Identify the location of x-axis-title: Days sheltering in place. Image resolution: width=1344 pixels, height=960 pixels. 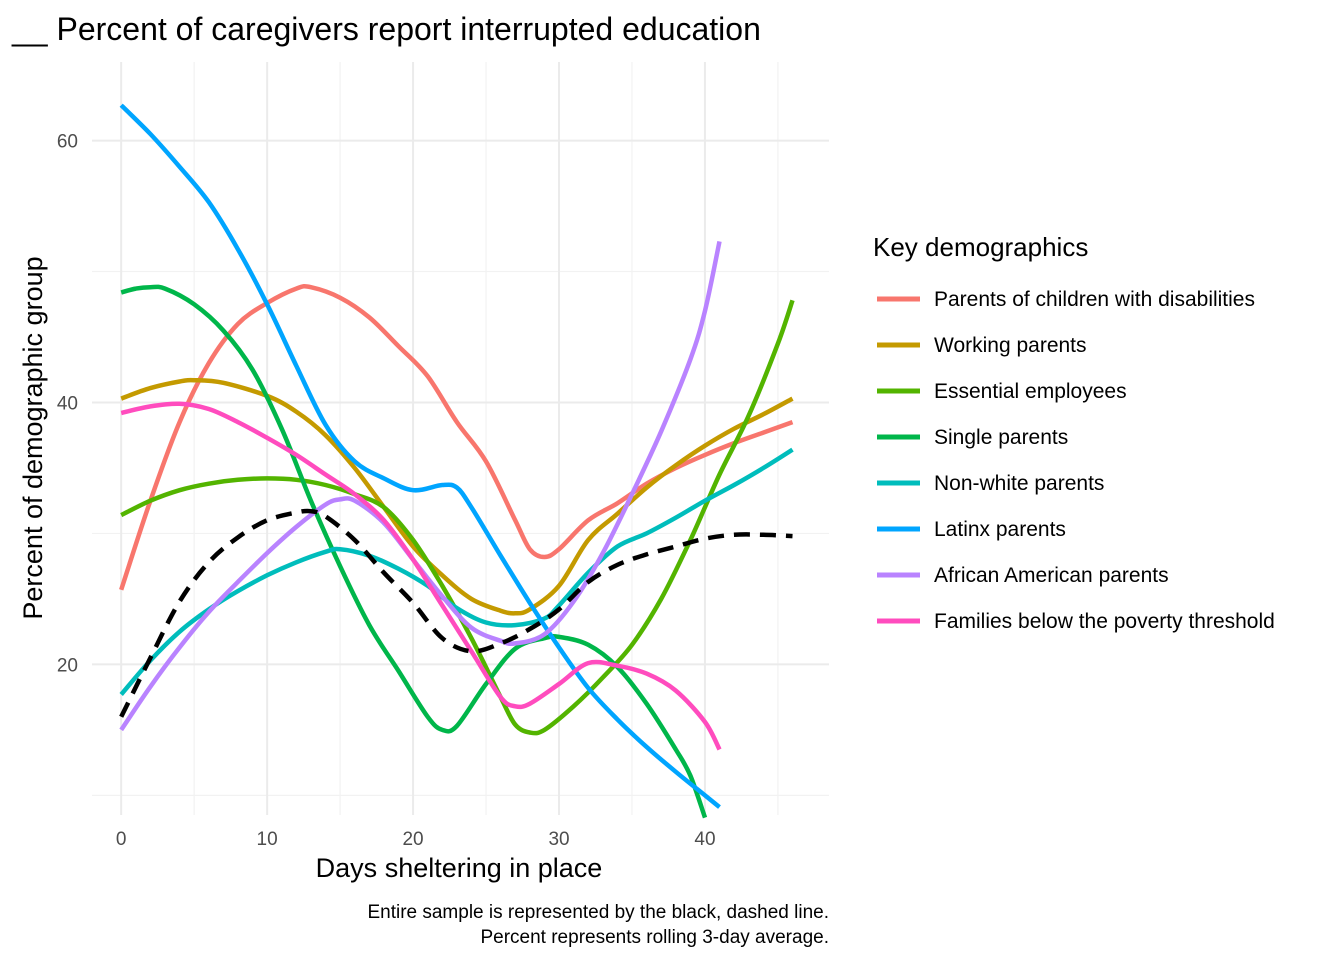
(459, 868).